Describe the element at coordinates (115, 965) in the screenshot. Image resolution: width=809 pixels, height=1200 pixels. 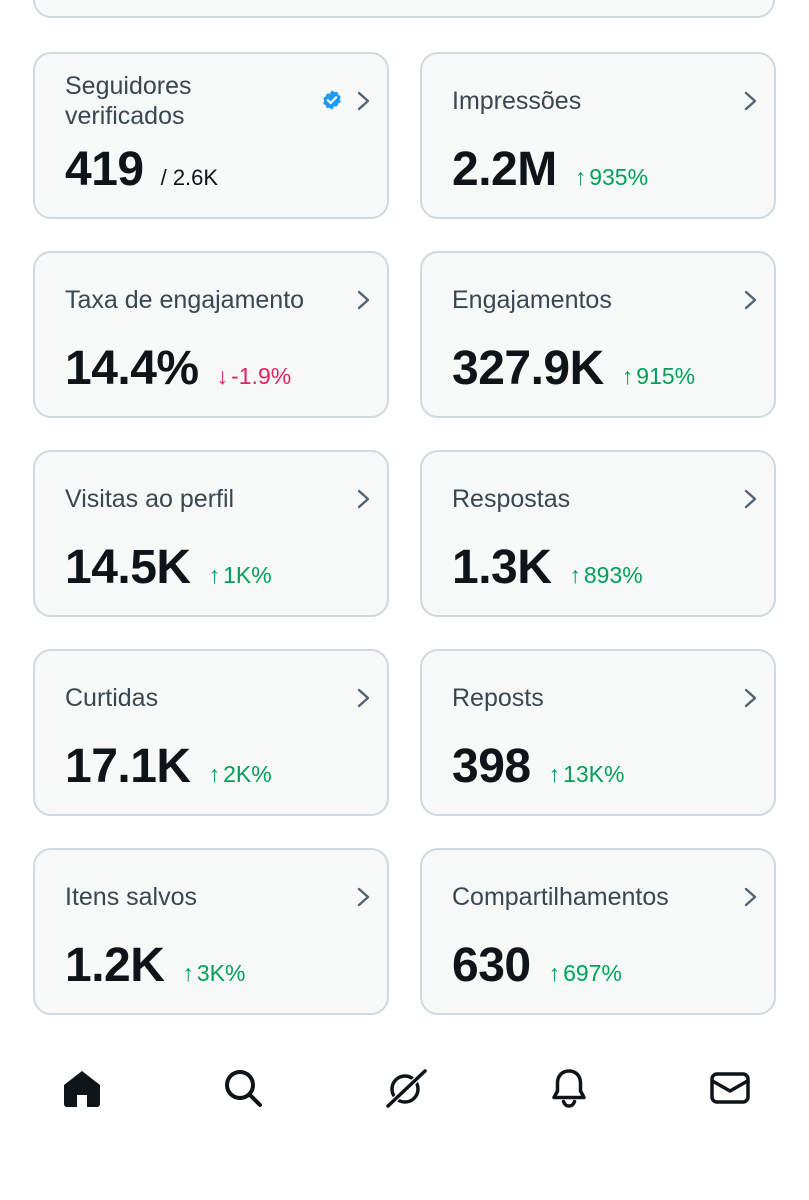
I see `metric-value: 1.2K` at that location.